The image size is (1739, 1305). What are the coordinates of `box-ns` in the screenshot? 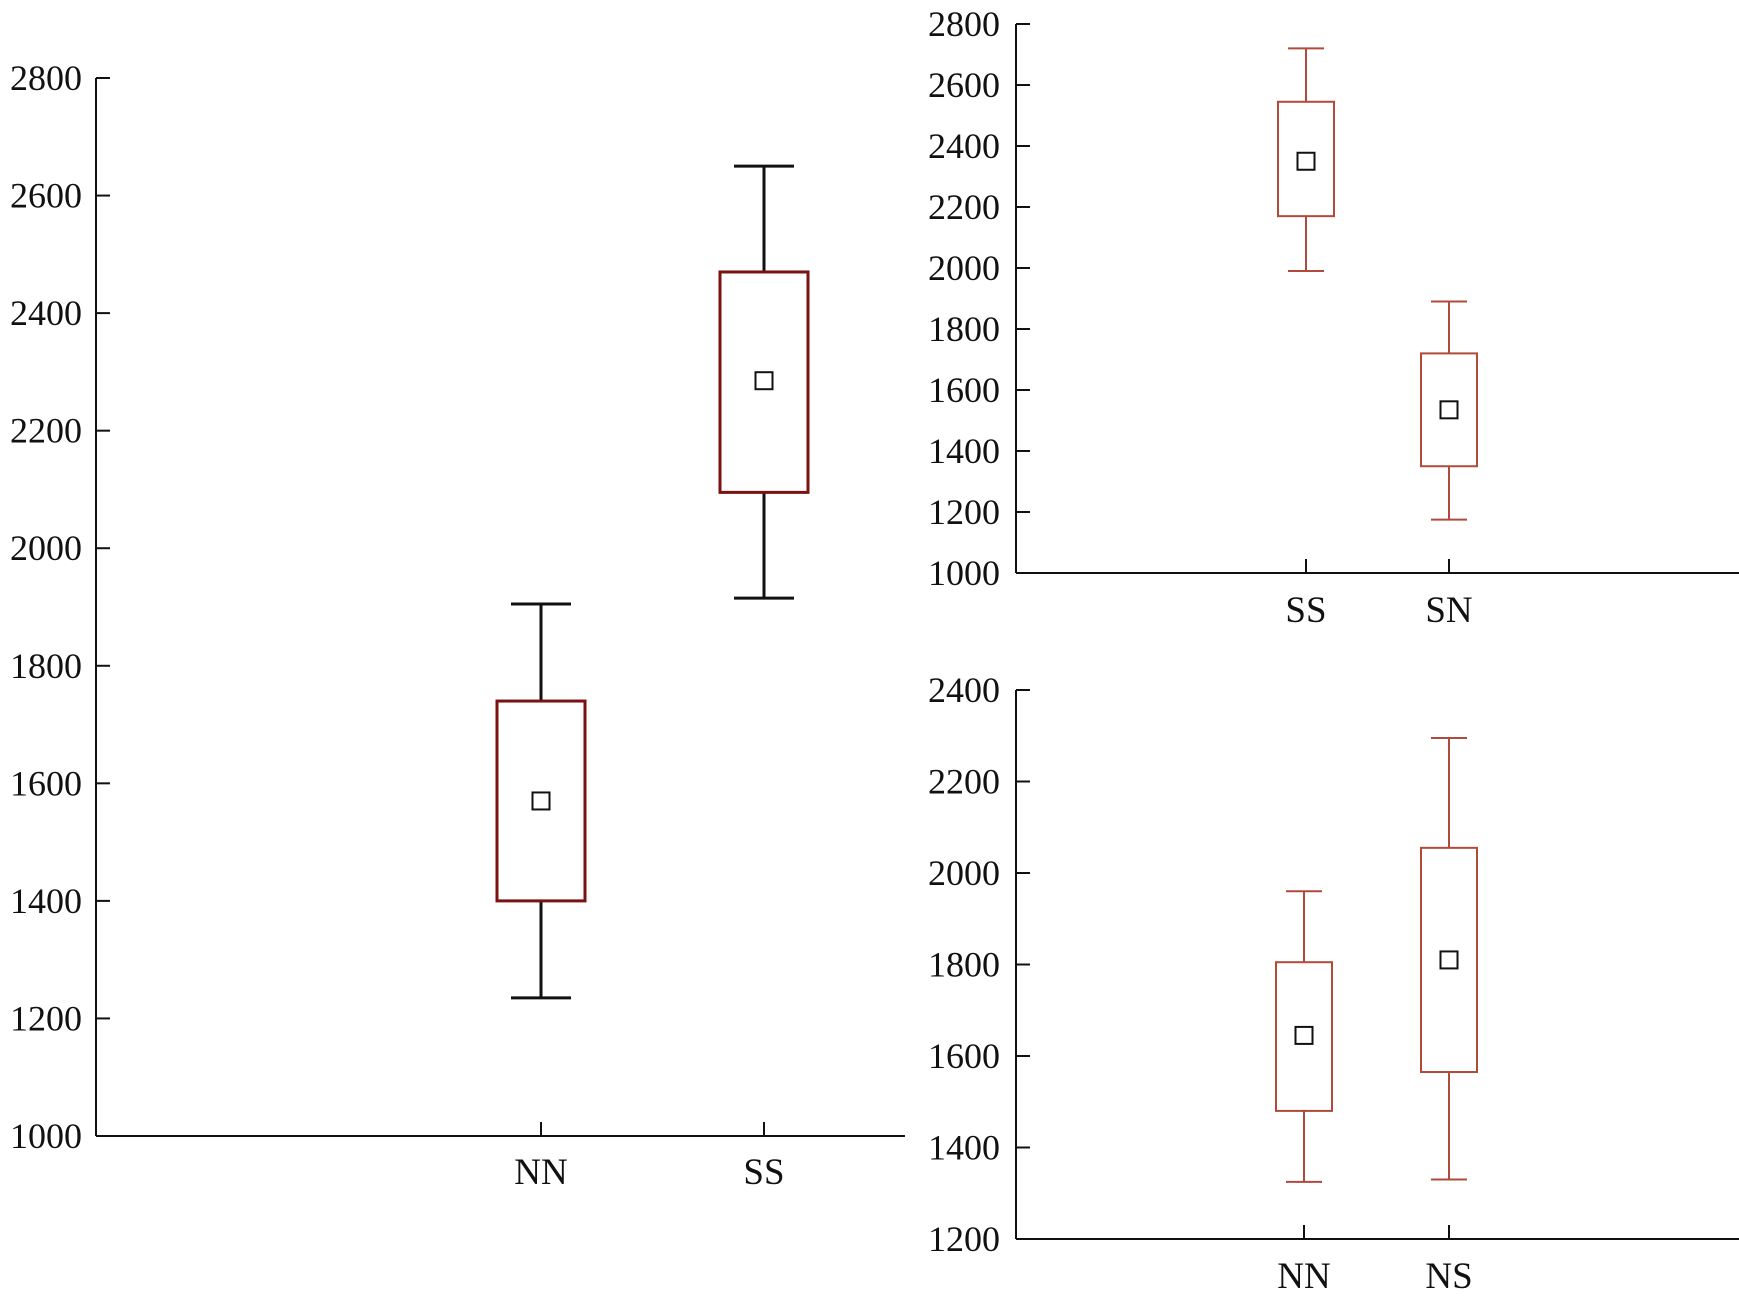 It's located at (1449, 960).